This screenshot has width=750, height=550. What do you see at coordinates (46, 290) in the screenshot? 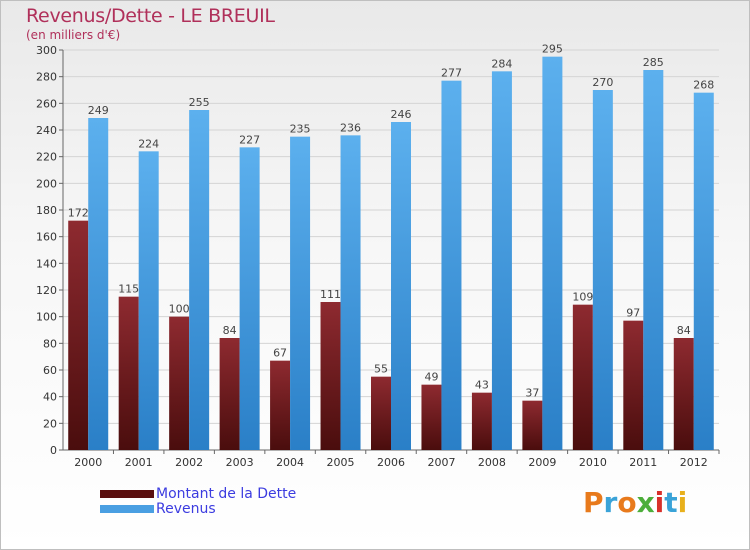
I see `y-tick-label: 120` at bounding box center [46, 290].